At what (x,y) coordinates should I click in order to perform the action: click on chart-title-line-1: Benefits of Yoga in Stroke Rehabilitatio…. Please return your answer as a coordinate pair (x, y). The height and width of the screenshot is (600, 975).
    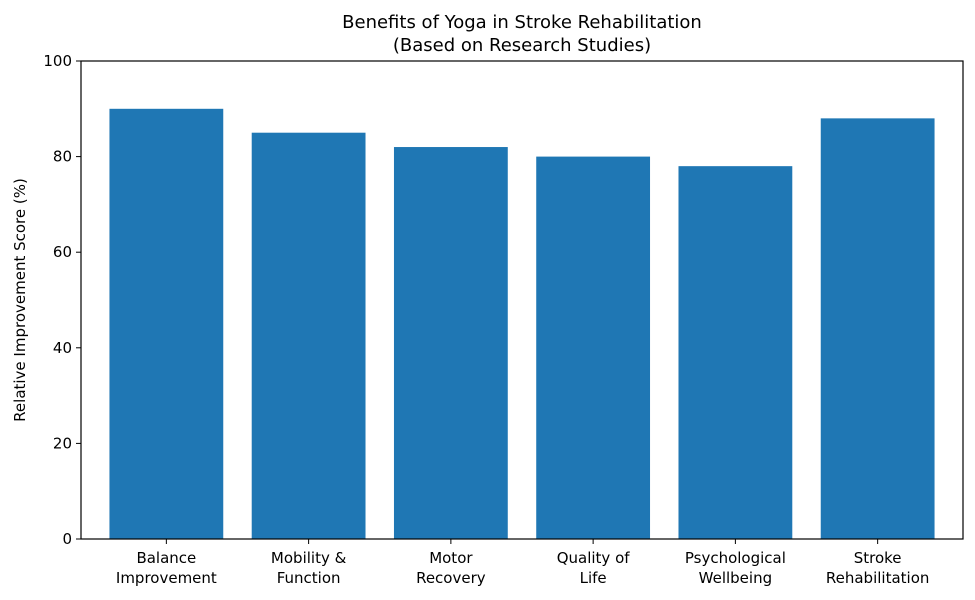
    Looking at the image, I should click on (522, 22).